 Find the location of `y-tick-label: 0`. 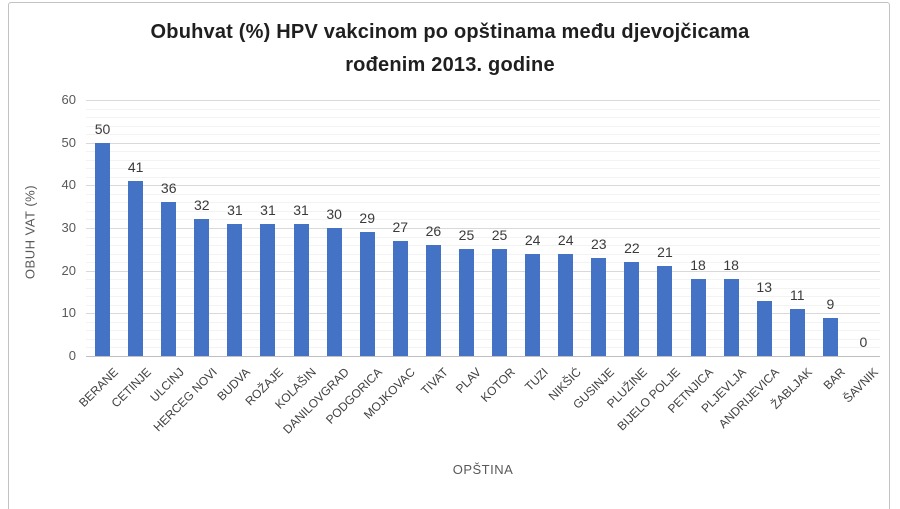

y-tick-label: 0 is located at coordinates (72, 355).